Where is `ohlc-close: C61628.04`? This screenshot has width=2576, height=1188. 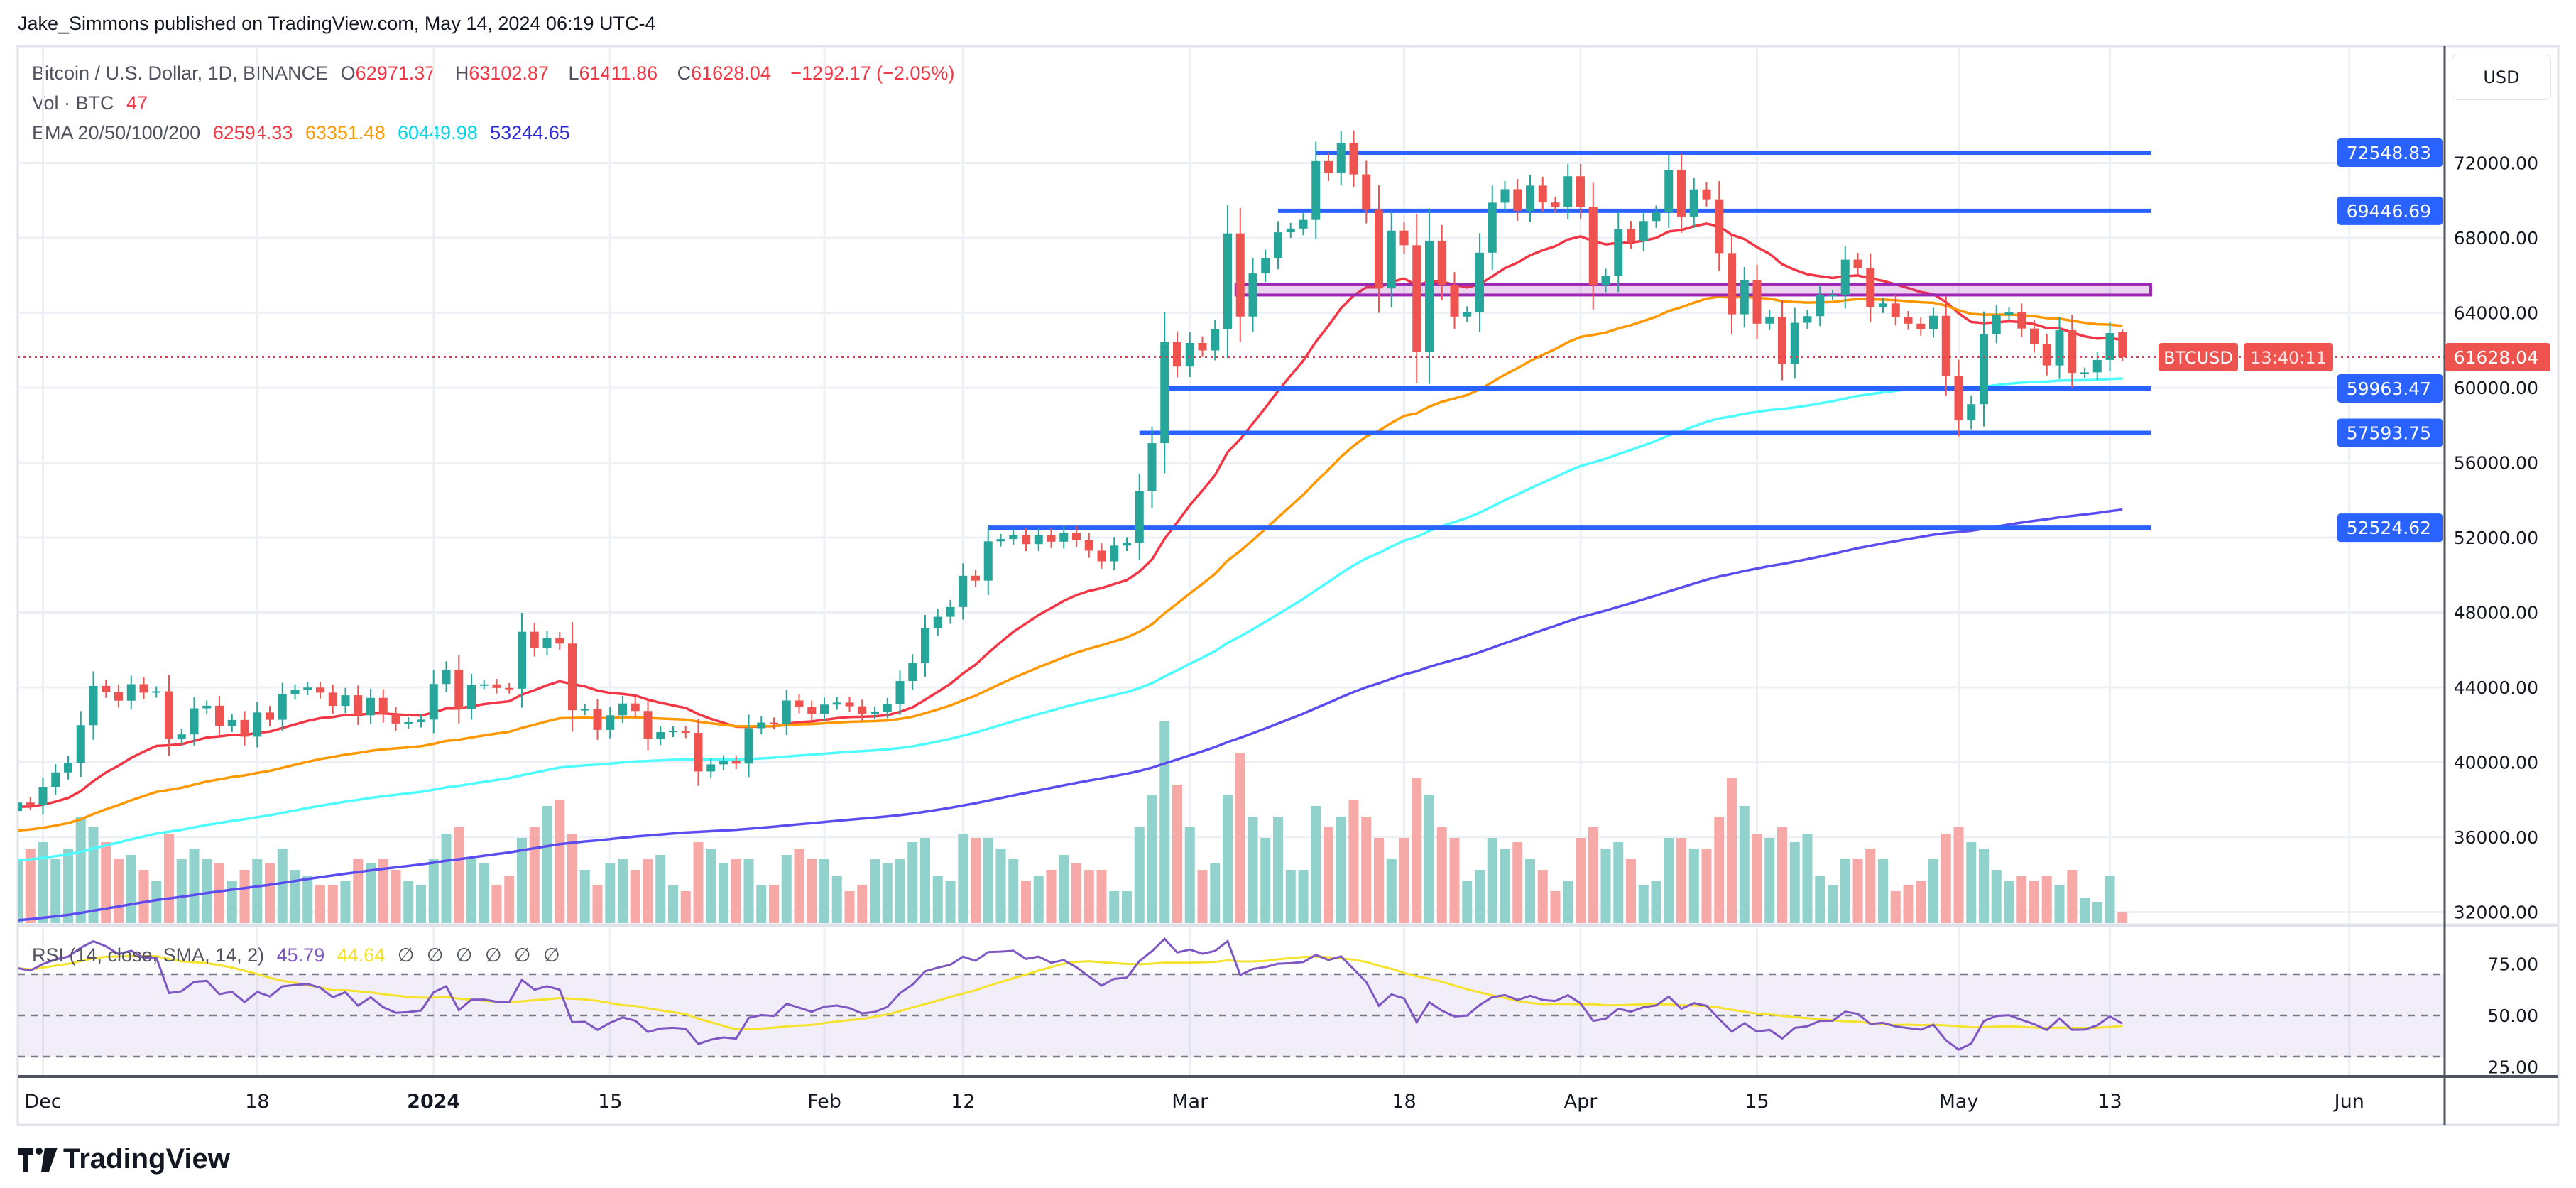
ohlc-close: C61628.04 is located at coordinates (727, 73).